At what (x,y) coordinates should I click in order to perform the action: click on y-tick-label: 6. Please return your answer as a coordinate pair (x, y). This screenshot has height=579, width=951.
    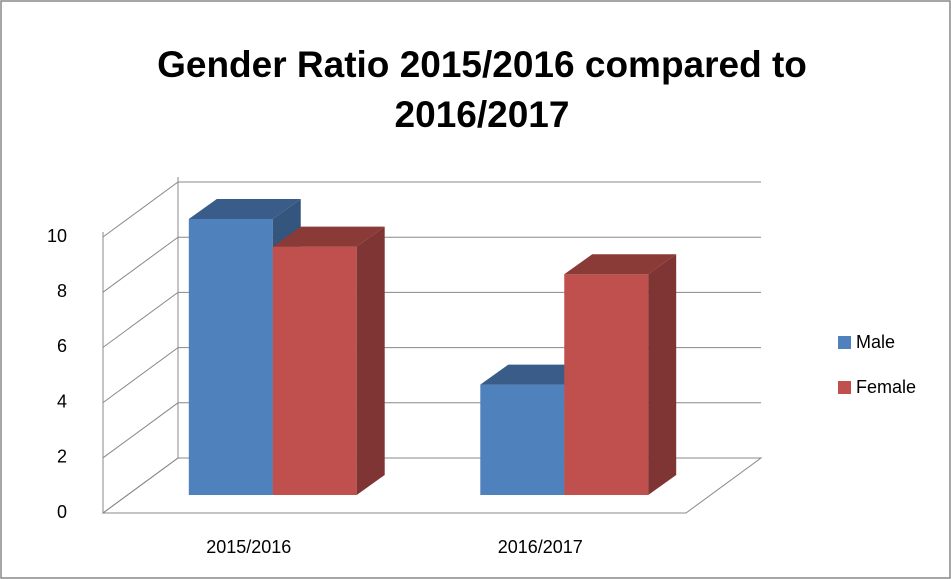
    Looking at the image, I should click on (62, 346).